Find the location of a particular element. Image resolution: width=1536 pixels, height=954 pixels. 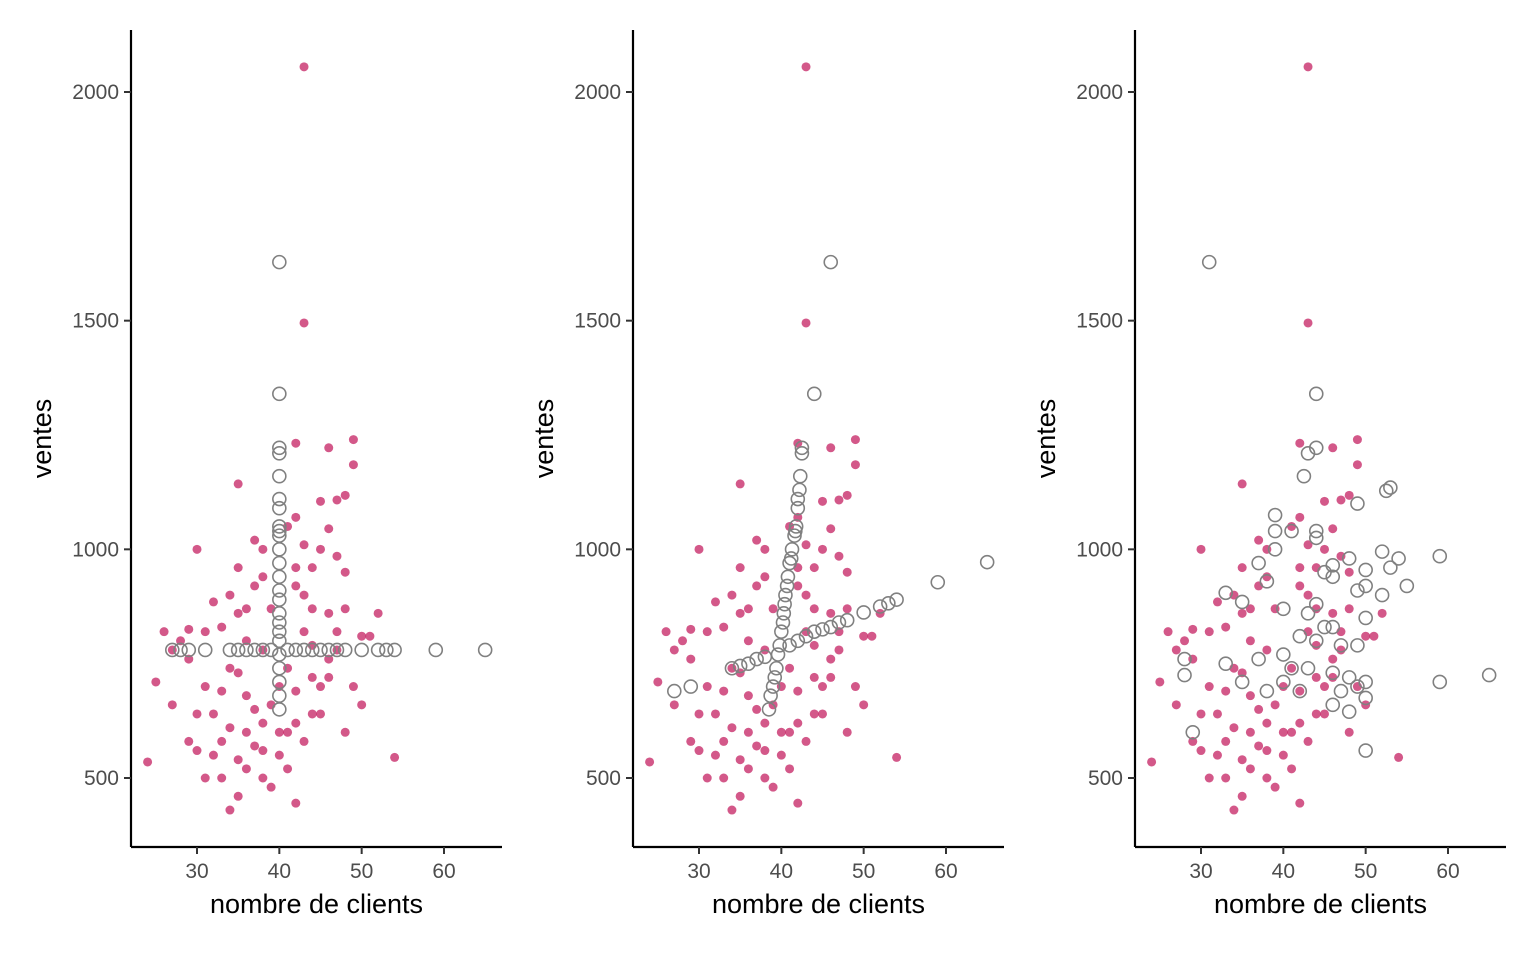

x-tick-label: 30 is located at coordinates (698, 871).